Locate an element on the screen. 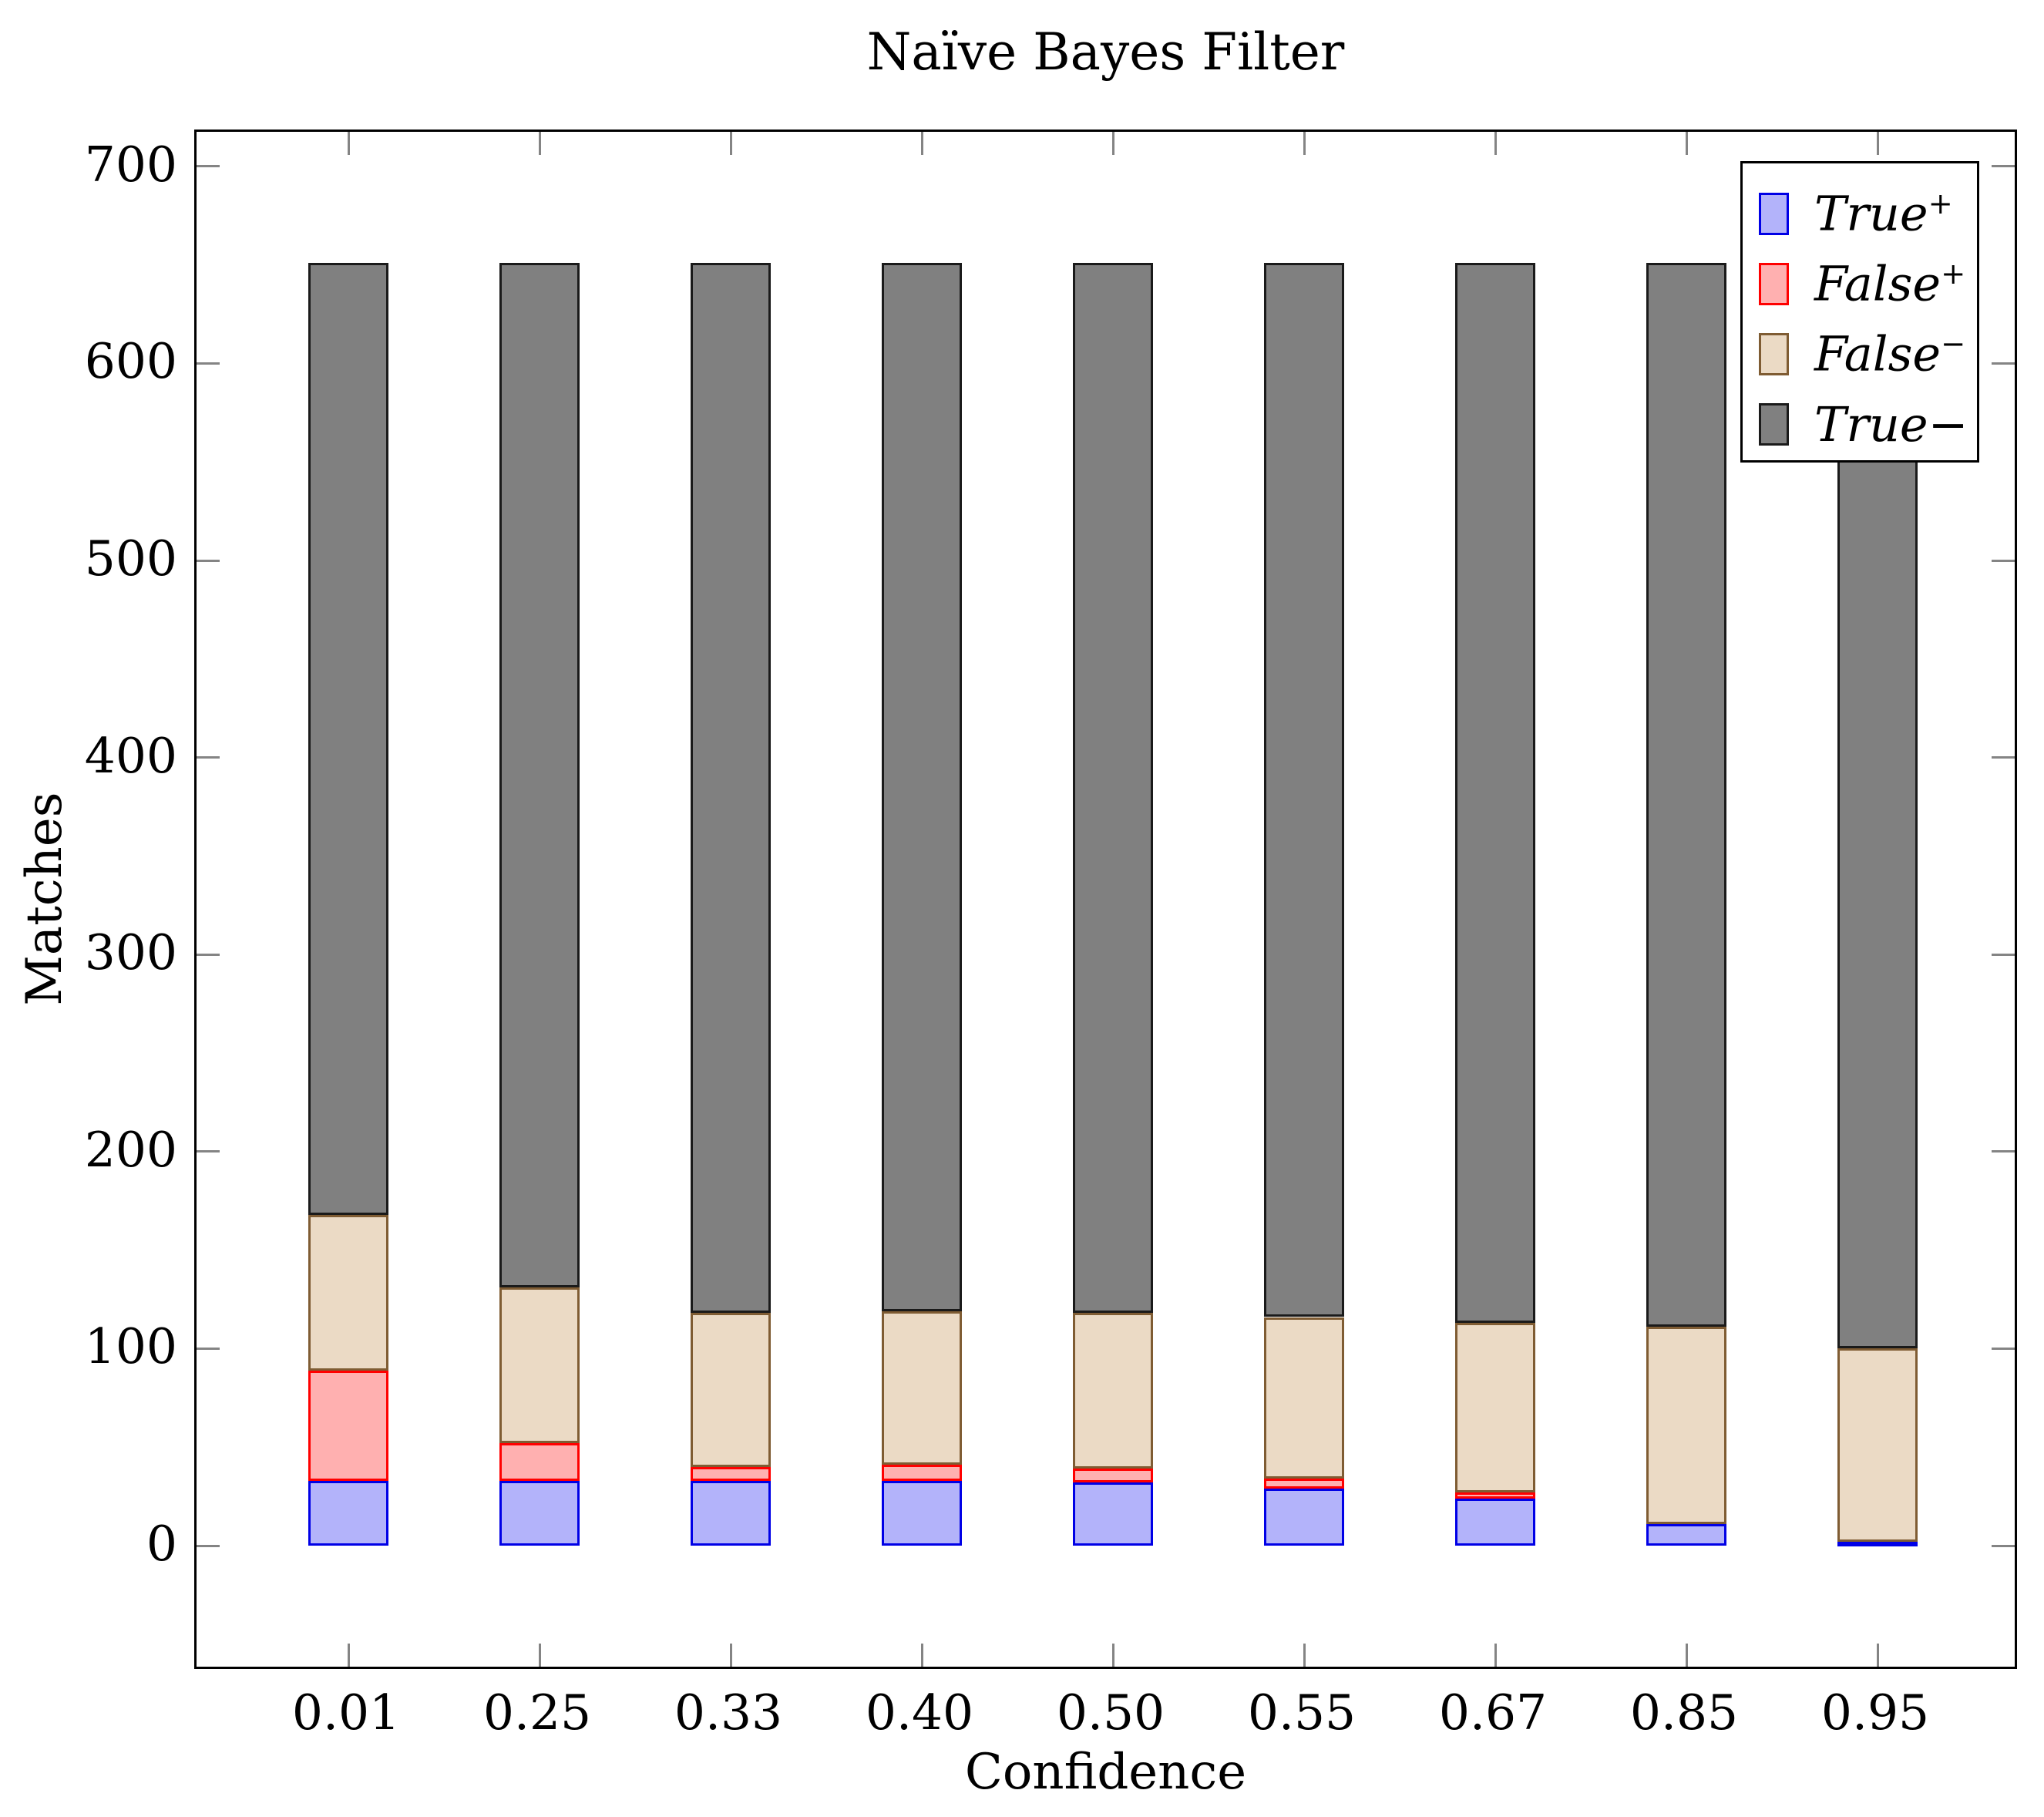  legend-item-true-negative: True− is located at coordinates (1868, 424).